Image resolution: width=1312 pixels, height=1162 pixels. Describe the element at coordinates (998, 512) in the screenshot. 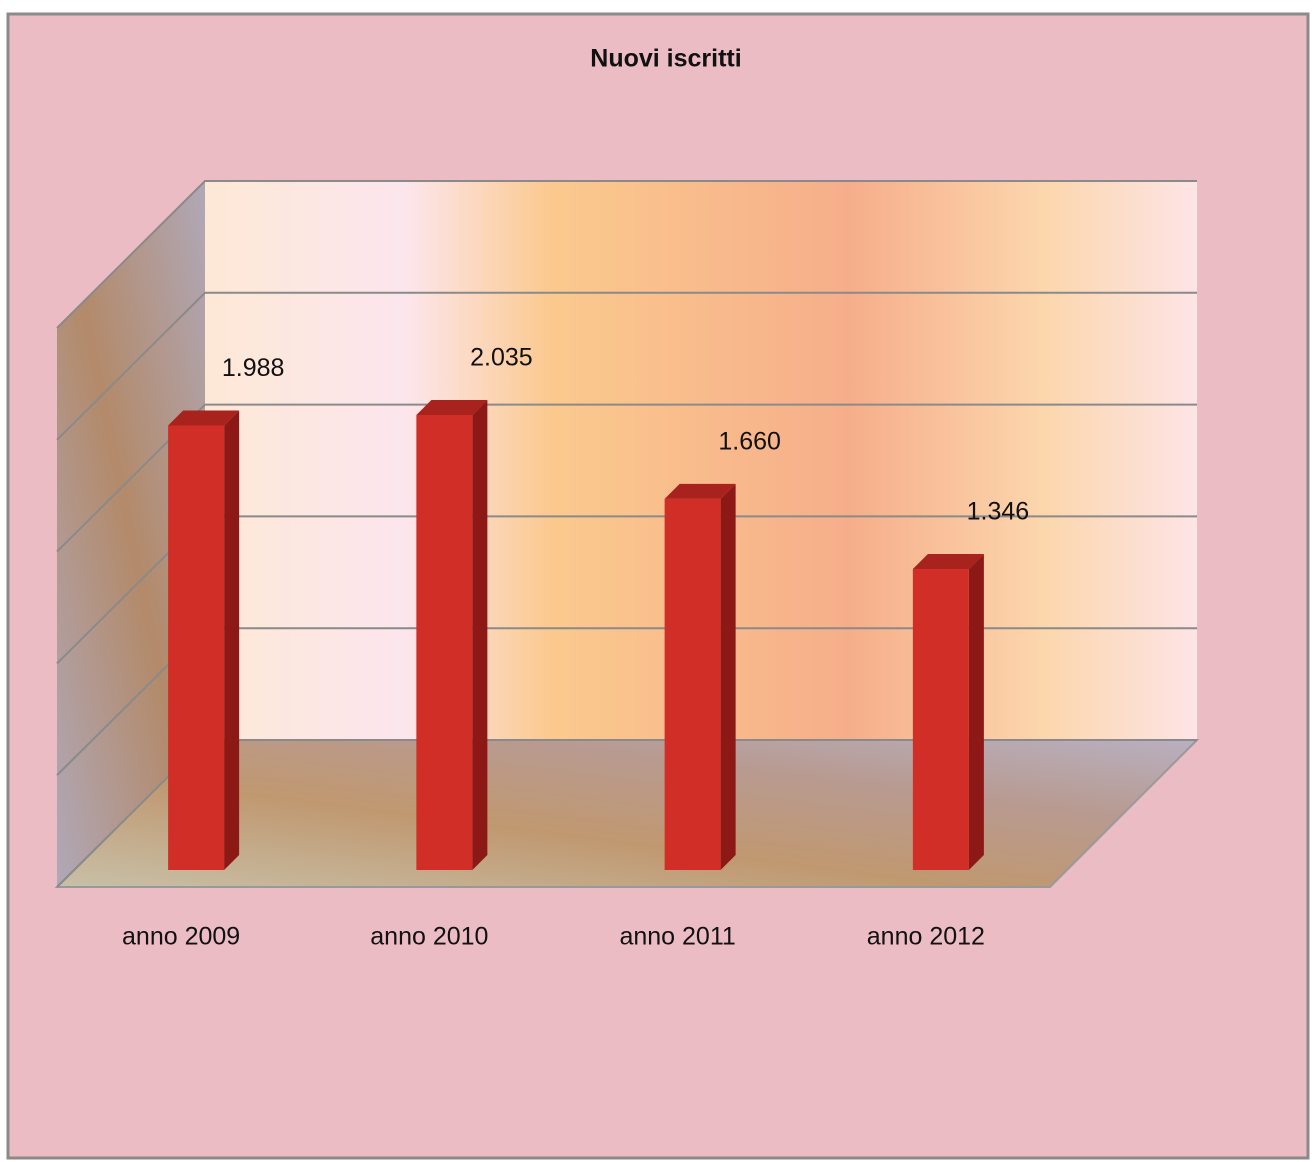

I see `data-label: 1.346` at that location.